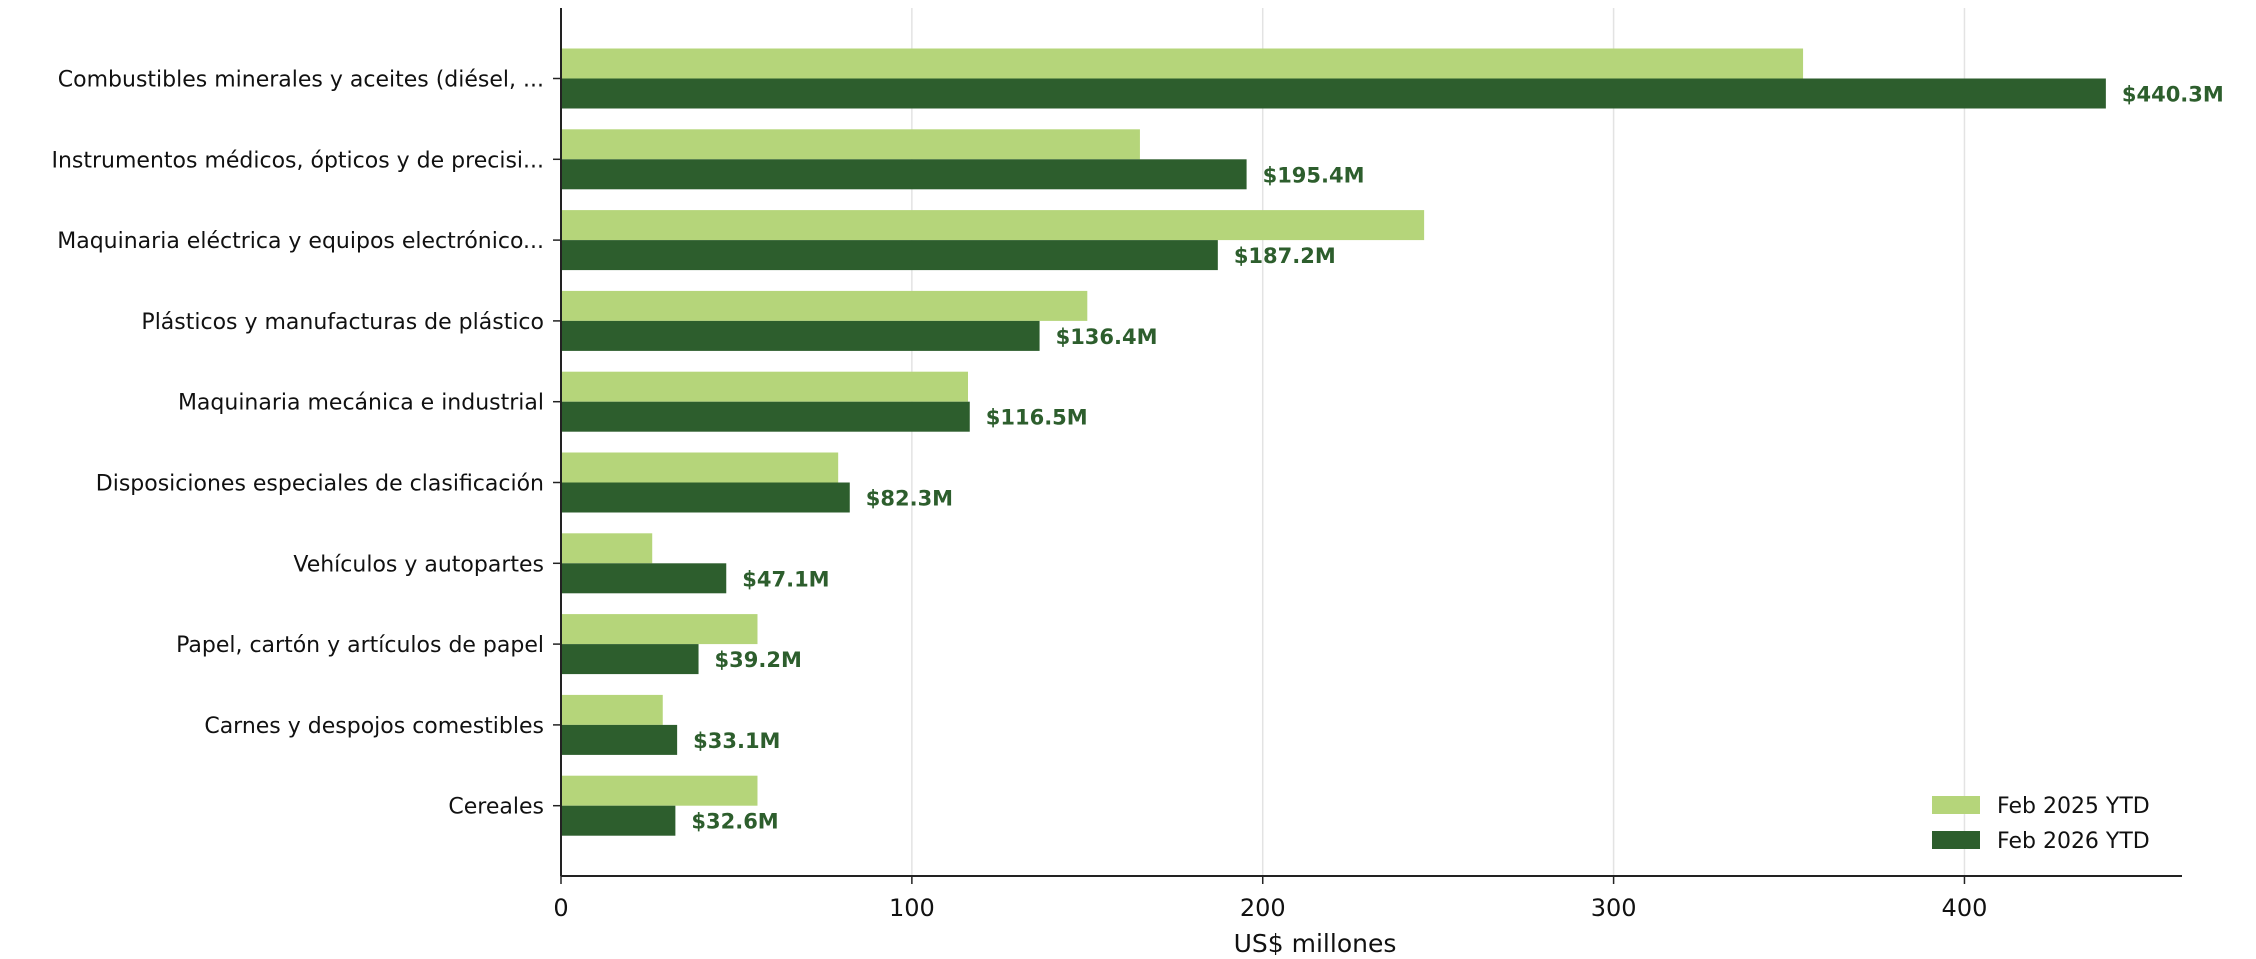  Describe the element at coordinates (2173, 95) in the screenshot. I see `value-label-0: $440.3M` at that location.